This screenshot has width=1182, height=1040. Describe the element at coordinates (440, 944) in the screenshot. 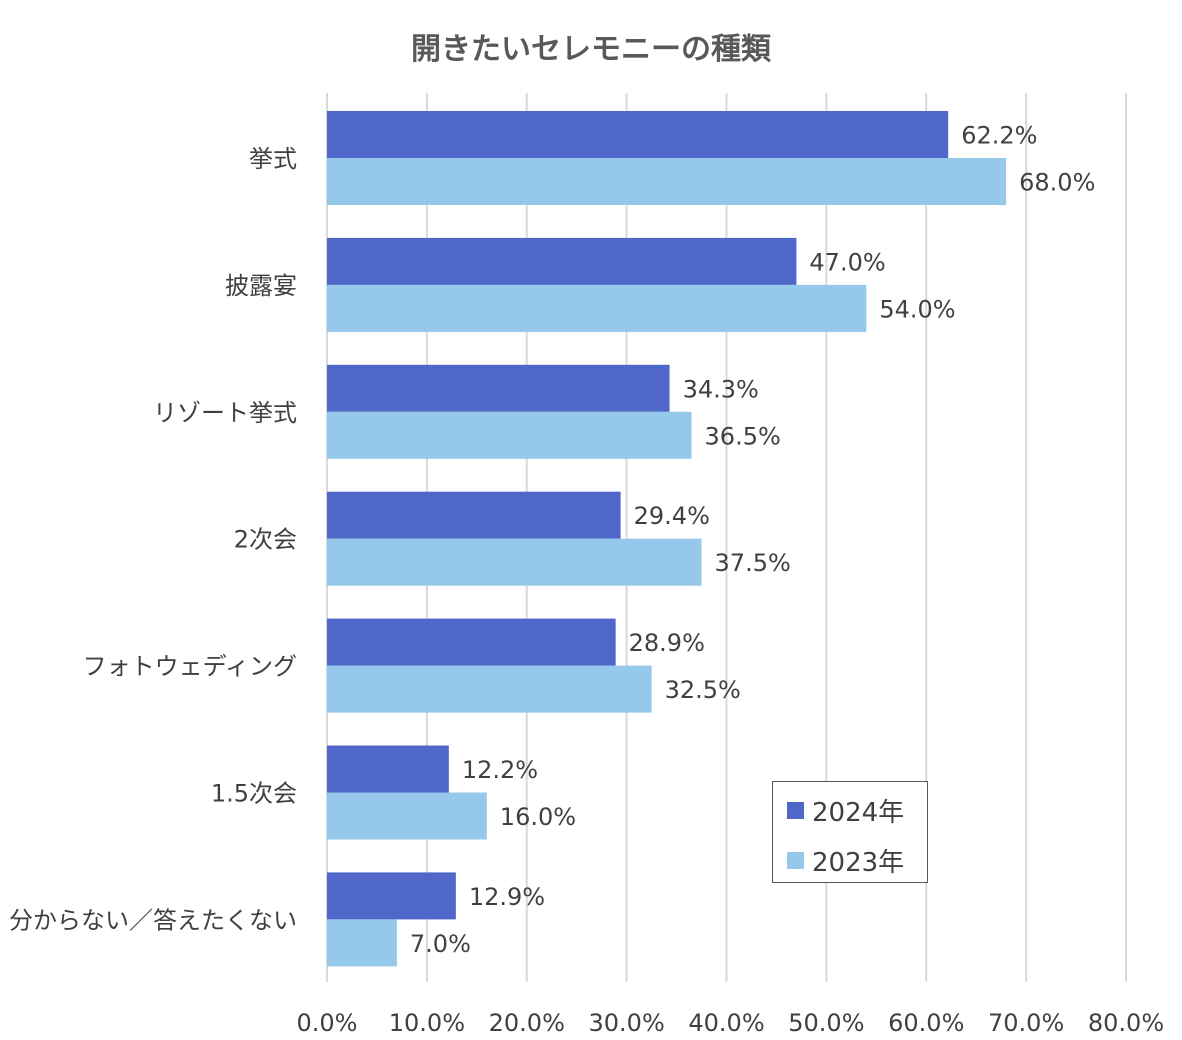

I see `data-label: 7.0%` at that location.